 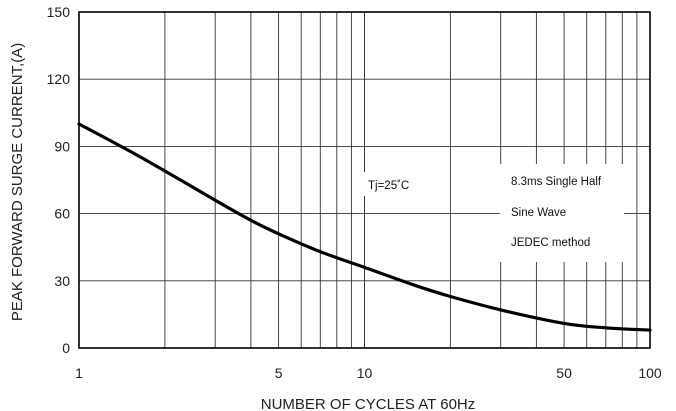 I want to click on annotation-temperature: Tj=25˚C, so click(x=393, y=184).